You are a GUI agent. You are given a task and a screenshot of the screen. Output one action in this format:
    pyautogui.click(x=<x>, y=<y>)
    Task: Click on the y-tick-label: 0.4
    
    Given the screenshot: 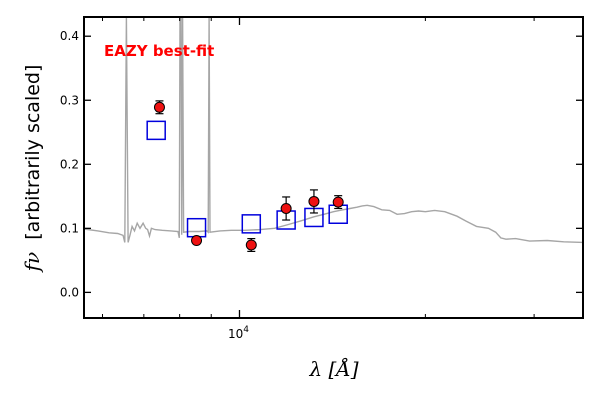 What is the action you would take?
    pyautogui.click(x=69, y=36)
    